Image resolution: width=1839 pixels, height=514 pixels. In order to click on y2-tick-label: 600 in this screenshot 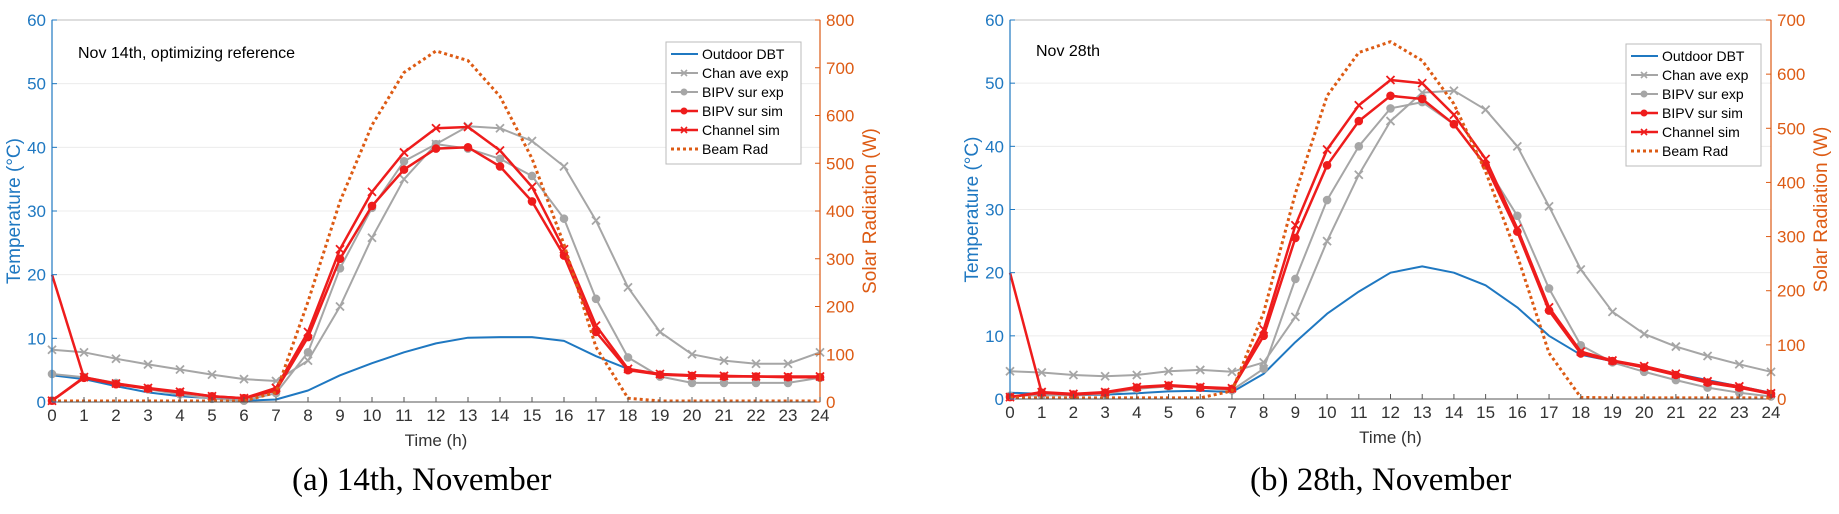, I will do `click(840, 116)`.